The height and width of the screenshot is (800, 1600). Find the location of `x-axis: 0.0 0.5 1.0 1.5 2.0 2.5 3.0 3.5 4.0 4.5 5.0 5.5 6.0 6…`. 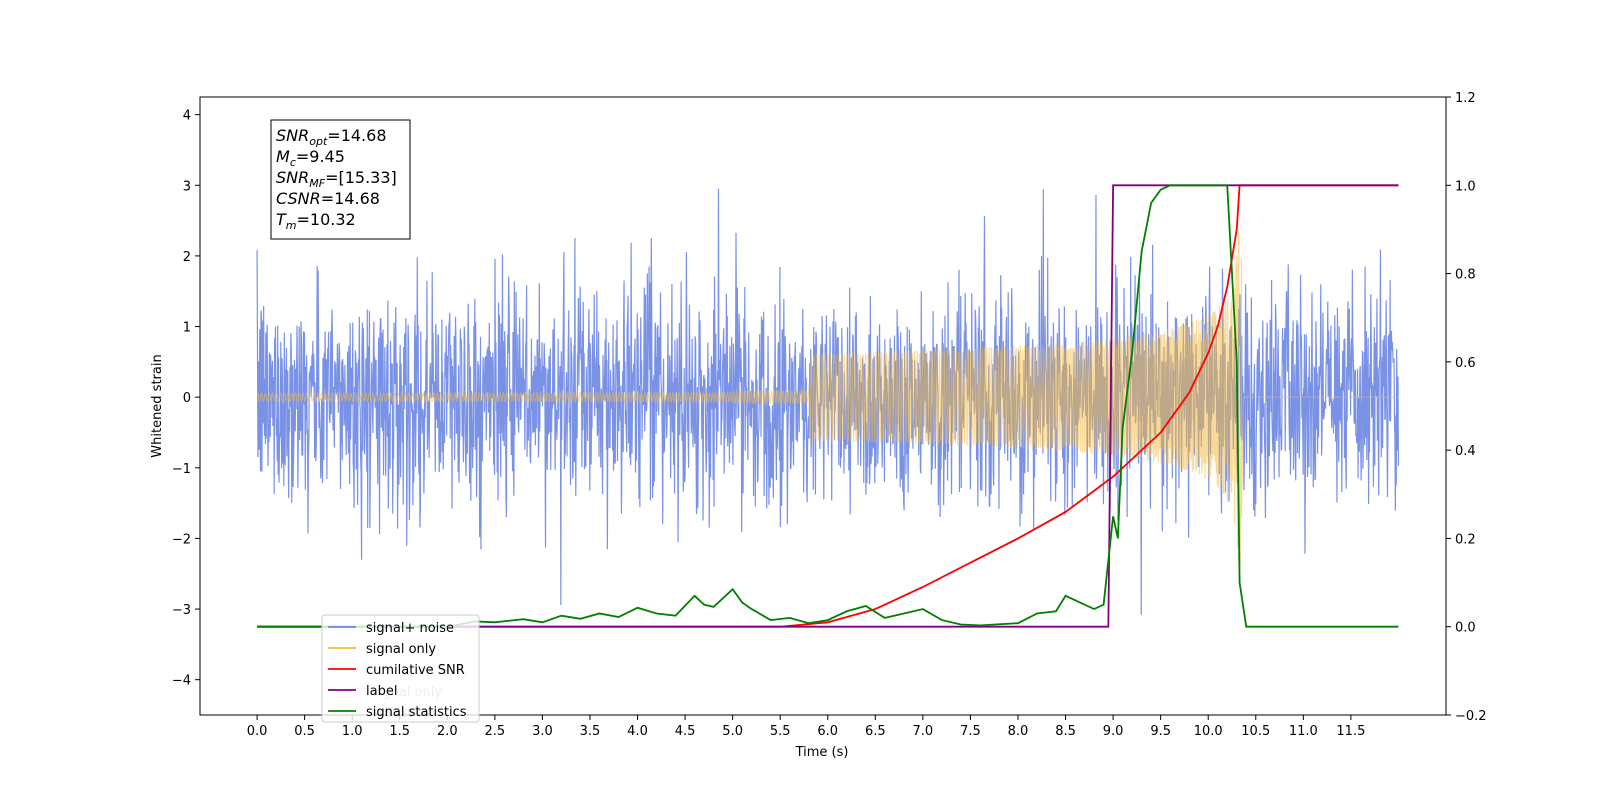

x-axis: 0.0 0.5 1.0 1.5 2.0 2.5 3.0 3.5 4.0 4.5 5.0 5.5 6.0 6… is located at coordinates (806, 727).